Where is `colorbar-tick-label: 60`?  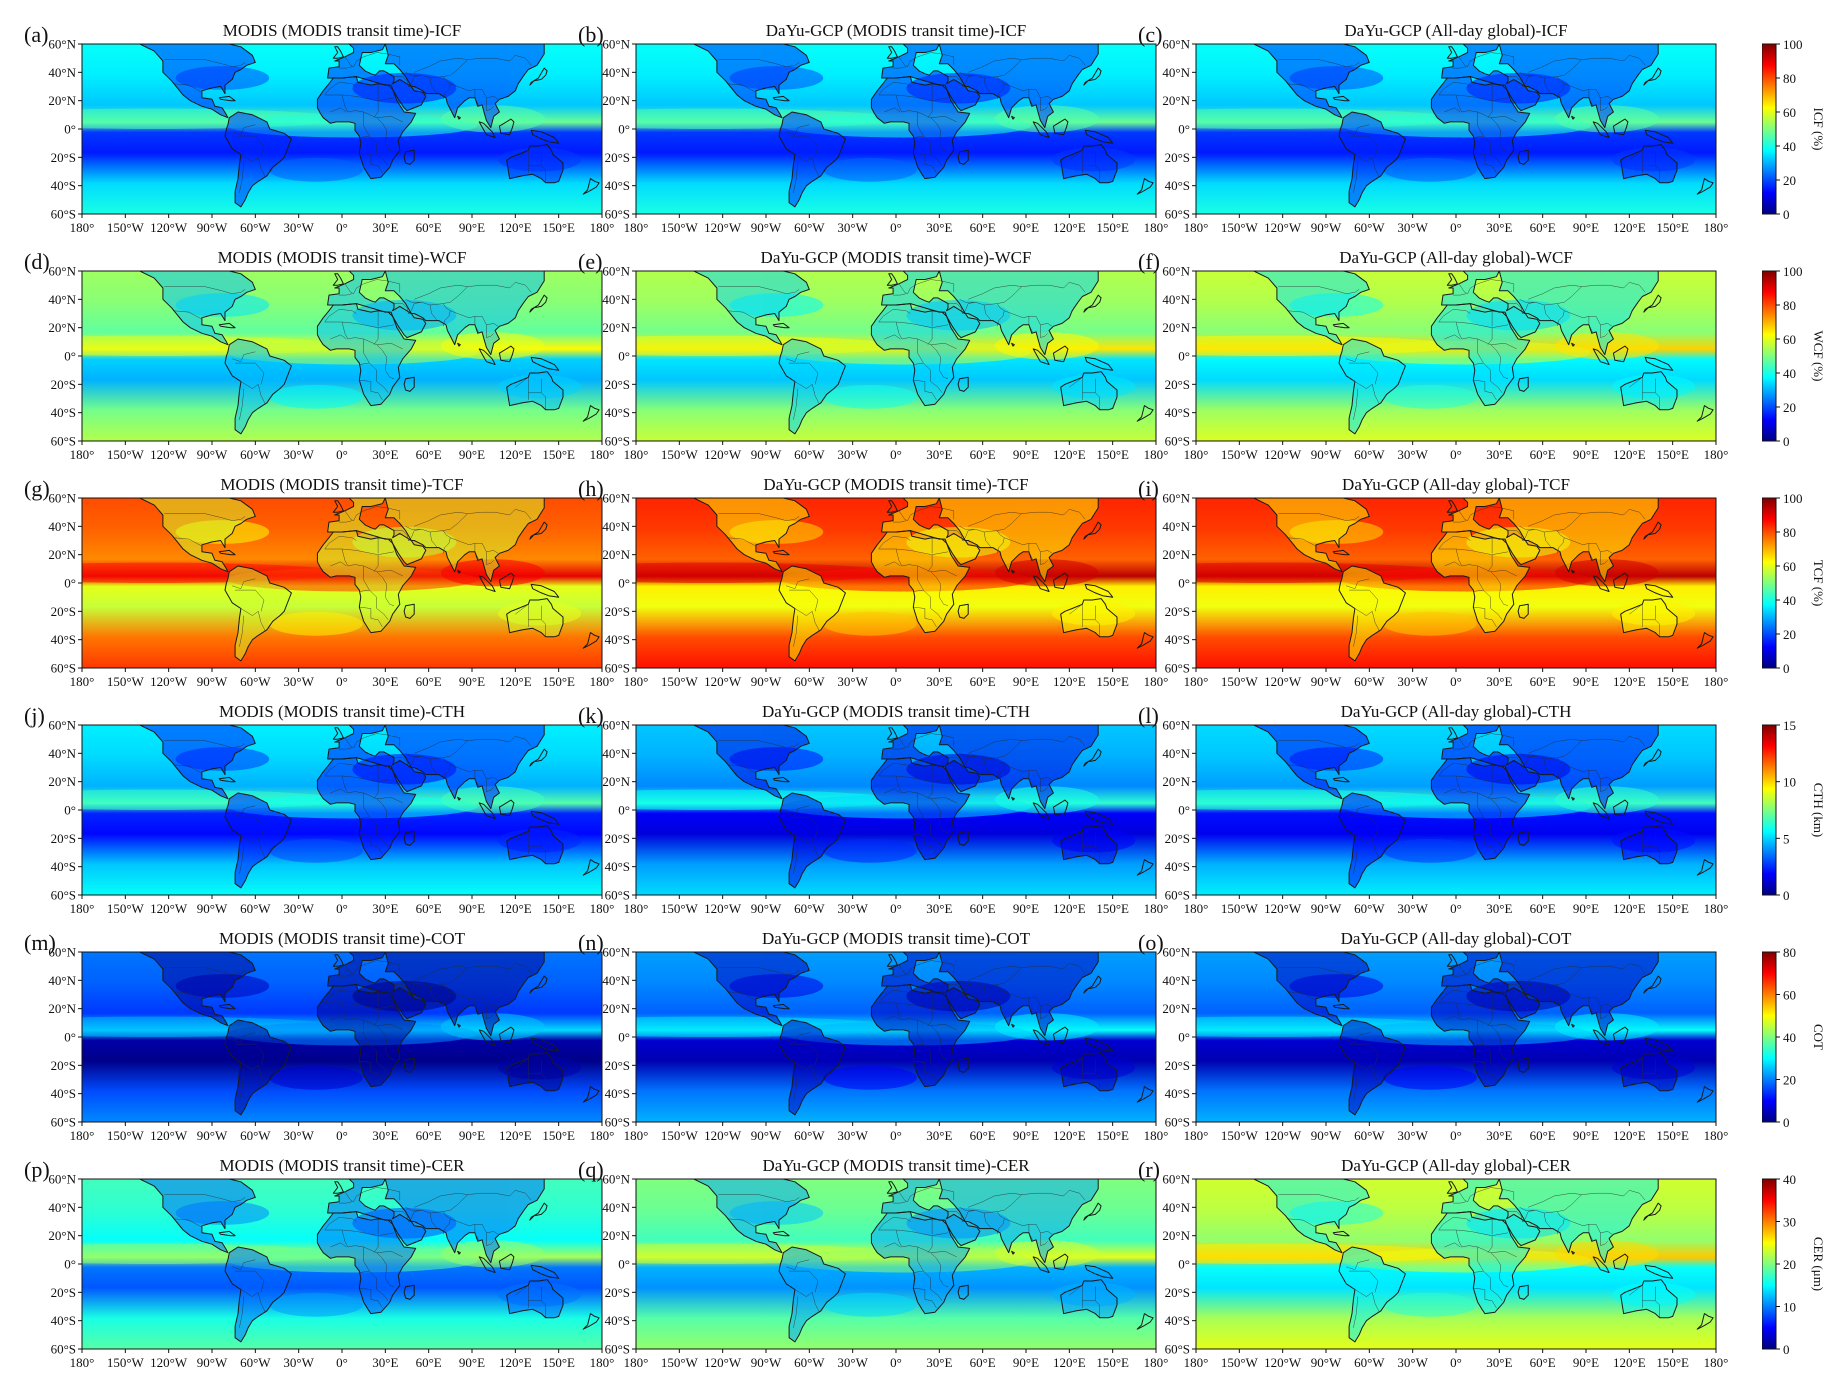
colorbar-tick-label: 60 is located at coordinates (1789, 339).